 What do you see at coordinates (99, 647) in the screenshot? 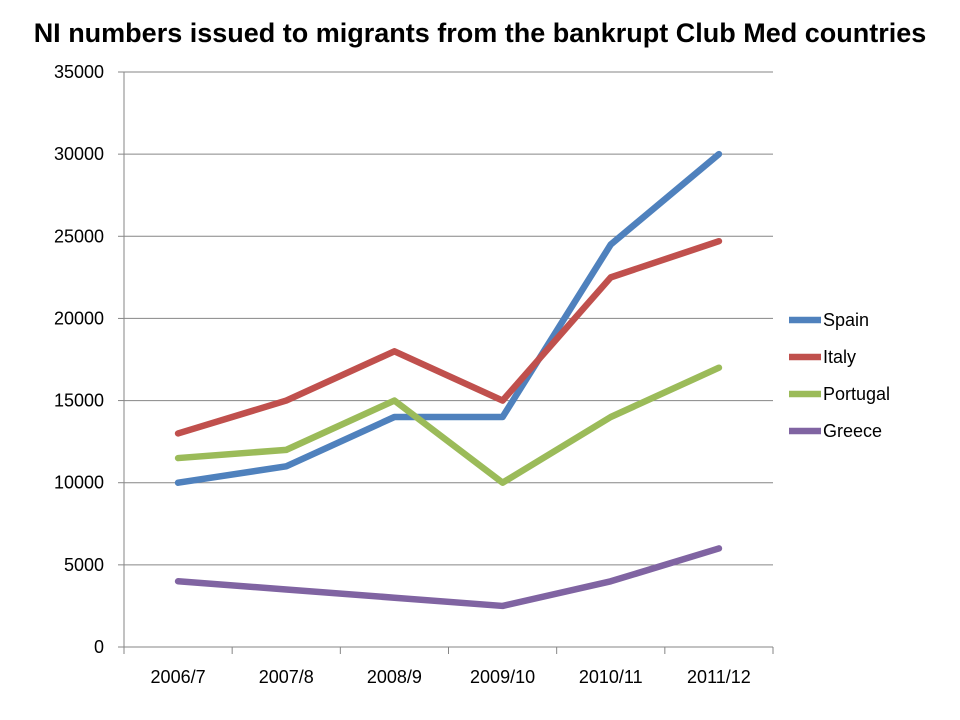
I see `y-tick-label: 0` at bounding box center [99, 647].